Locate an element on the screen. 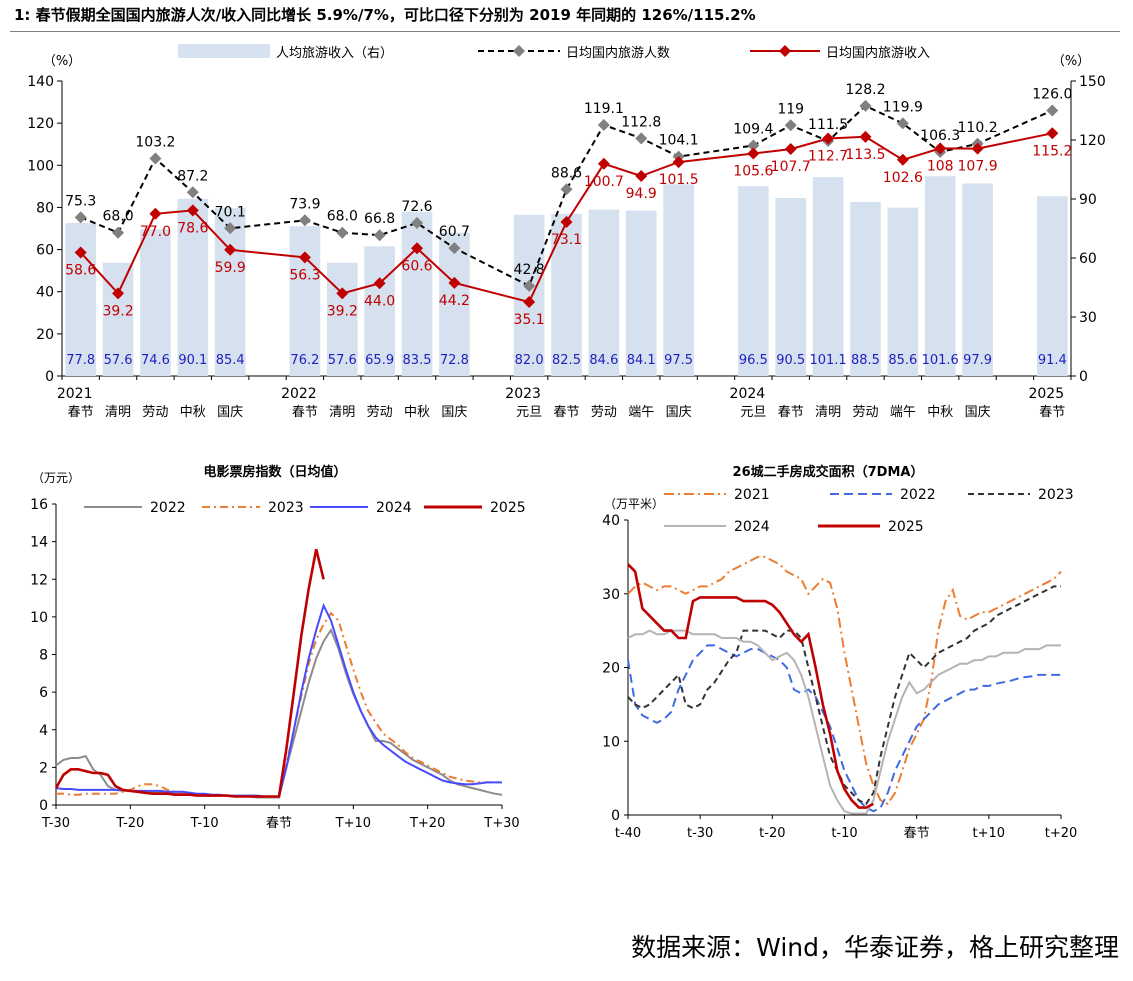 The height and width of the screenshot is (981, 1133). tourism-income-label: 101.5 is located at coordinates (679, 180).